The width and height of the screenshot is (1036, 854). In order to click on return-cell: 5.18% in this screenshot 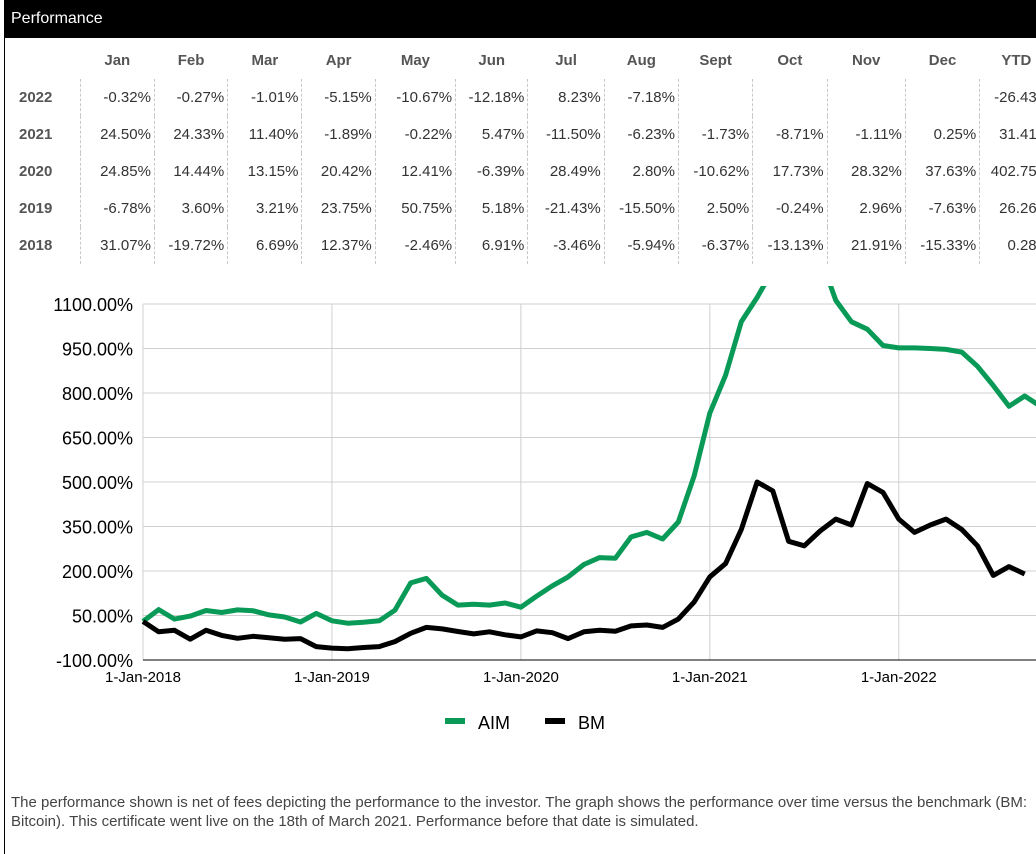, I will do `click(491, 208)`.